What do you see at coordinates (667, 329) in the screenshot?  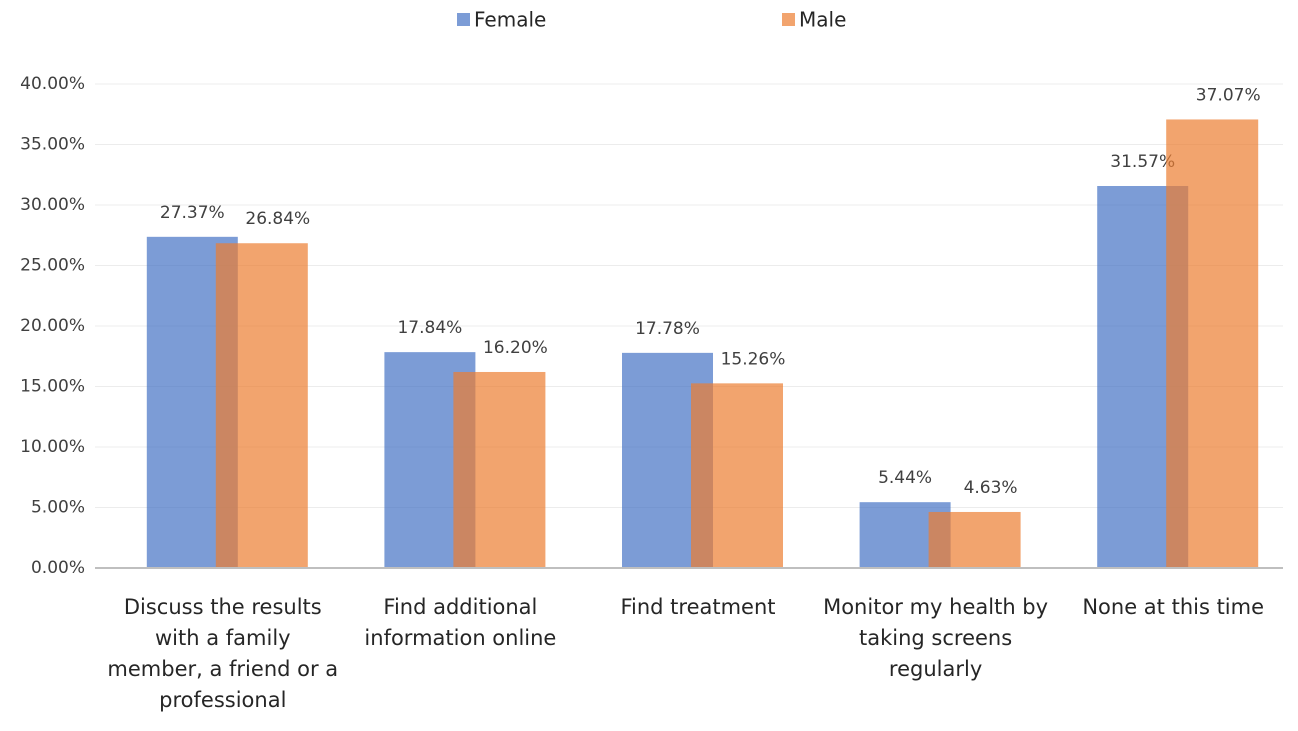 I see `data-label: 17.78%` at bounding box center [667, 329].